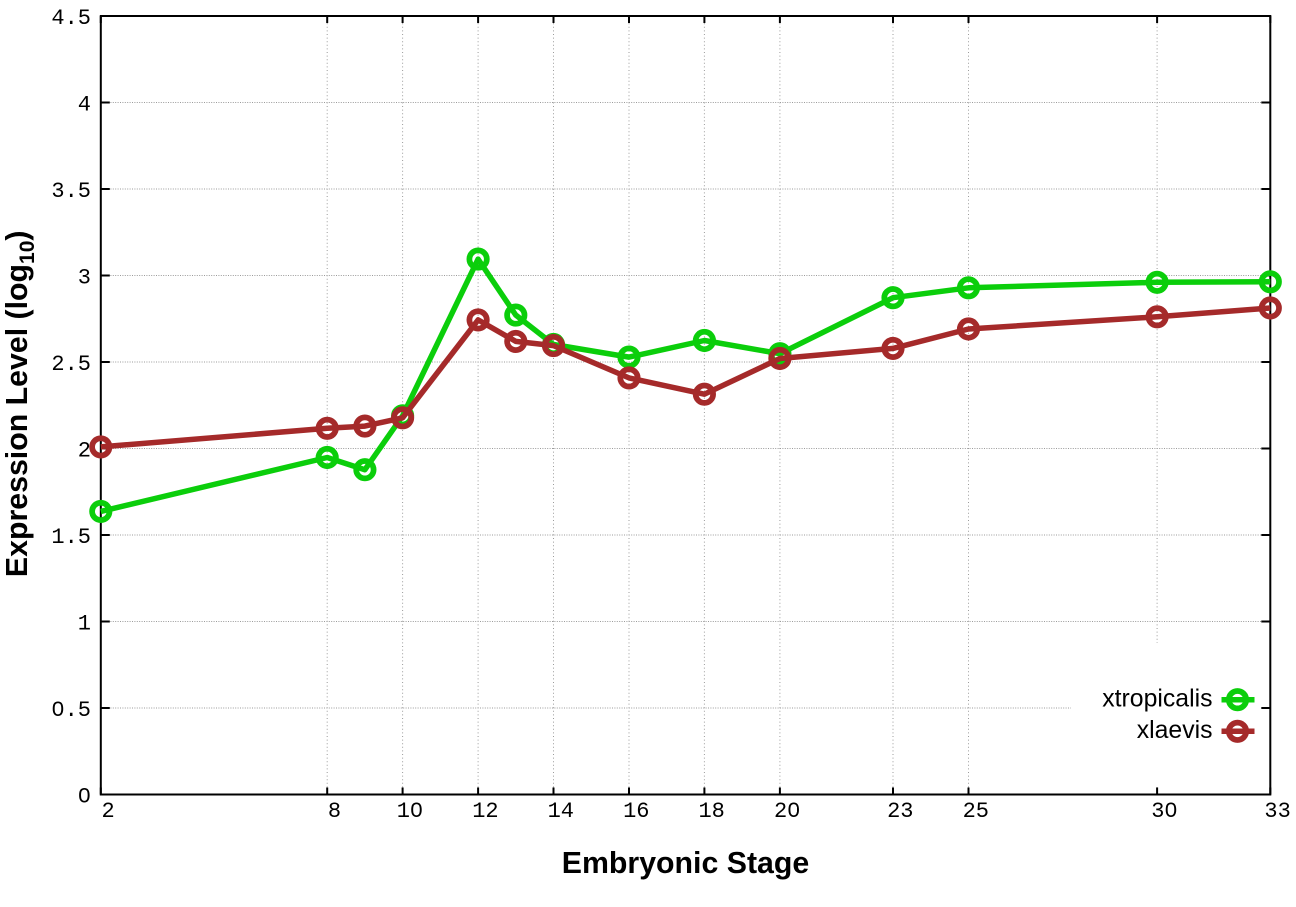 This screenshot has width=1296, height=907. I want to click on svg-text: 2.5, so click(71, 364).